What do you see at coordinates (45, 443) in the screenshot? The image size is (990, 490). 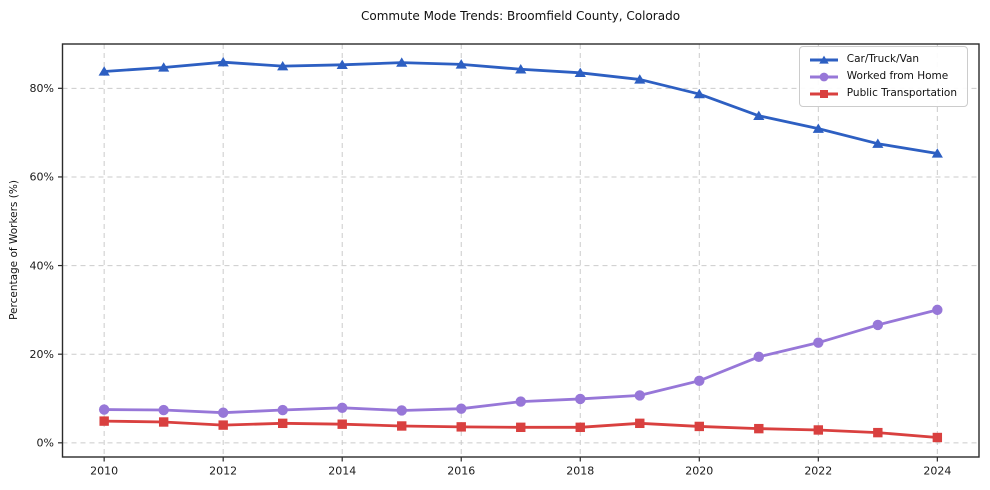 I see `y-tick-label: 0%` at bounding box center [45, 443].